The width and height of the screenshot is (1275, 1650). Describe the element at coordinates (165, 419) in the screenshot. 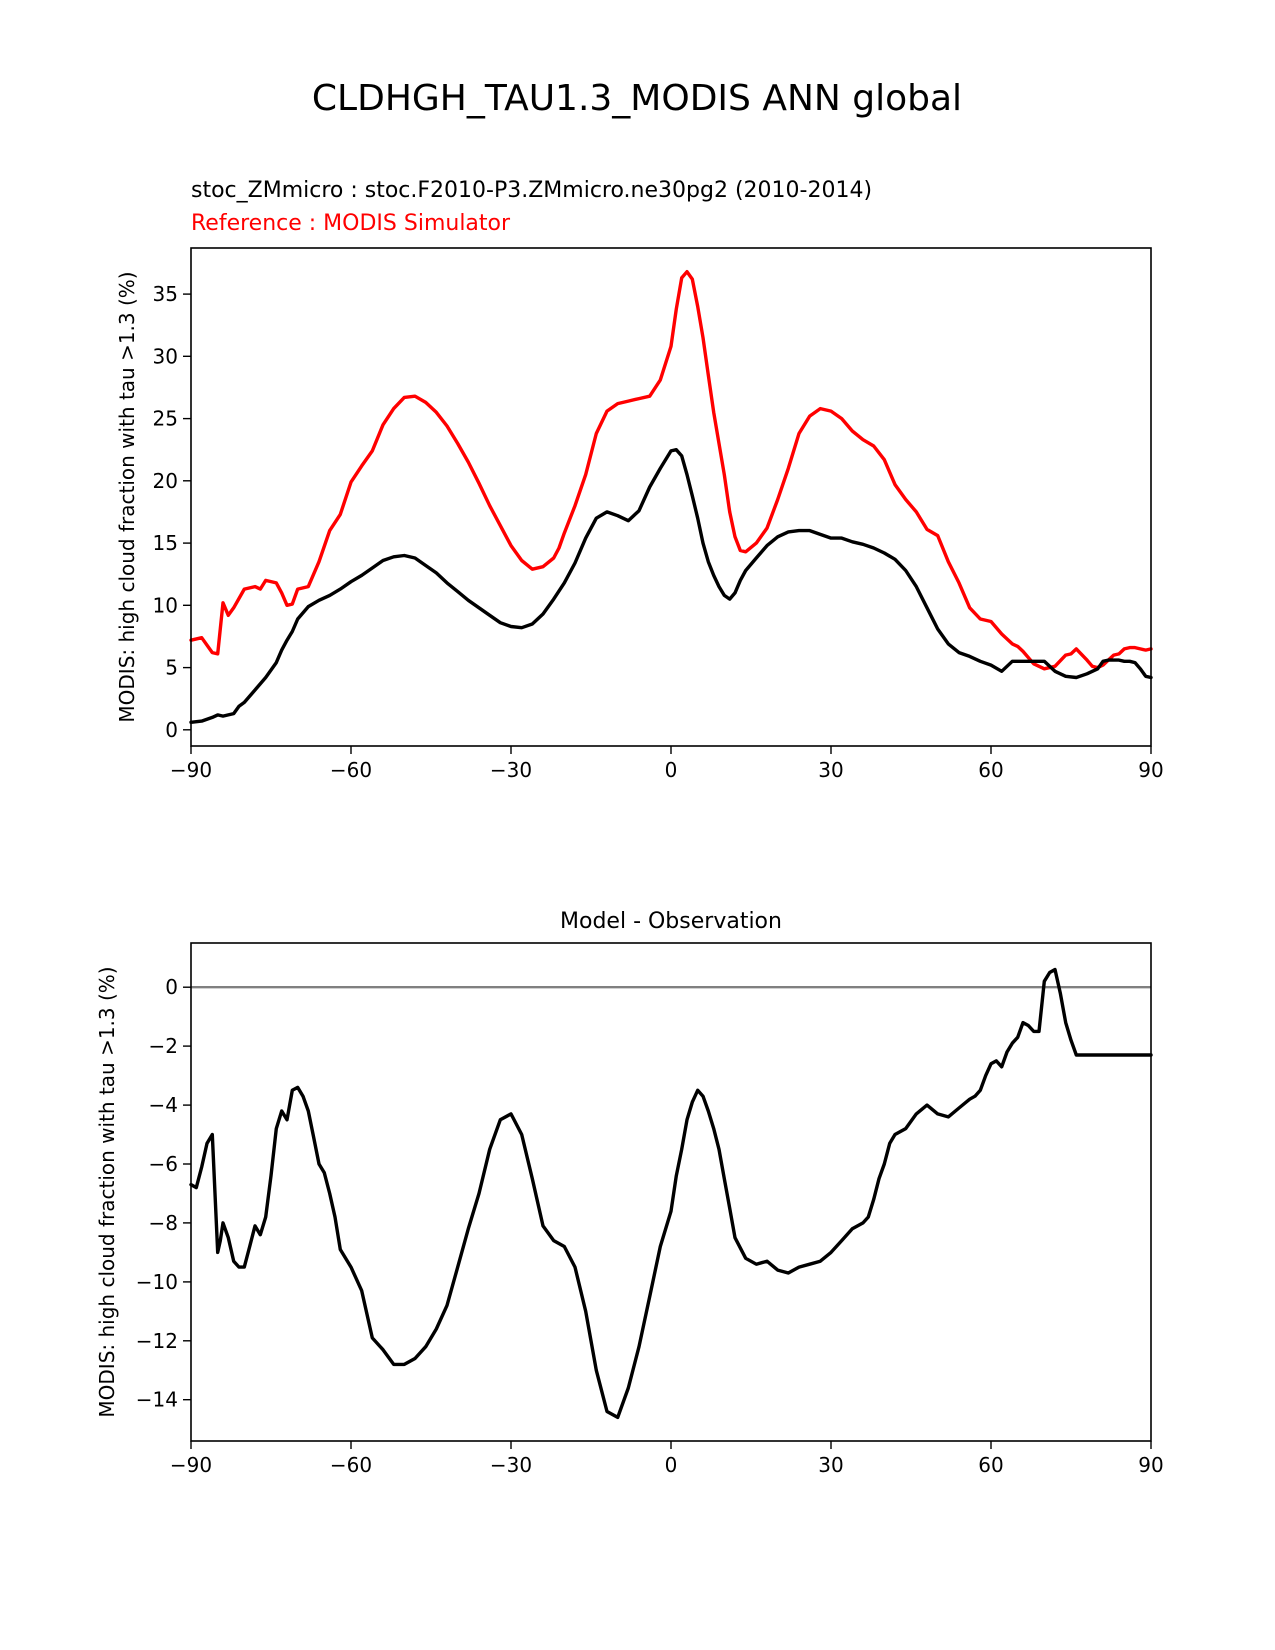

I see `y-tick-label: 25` at that location.